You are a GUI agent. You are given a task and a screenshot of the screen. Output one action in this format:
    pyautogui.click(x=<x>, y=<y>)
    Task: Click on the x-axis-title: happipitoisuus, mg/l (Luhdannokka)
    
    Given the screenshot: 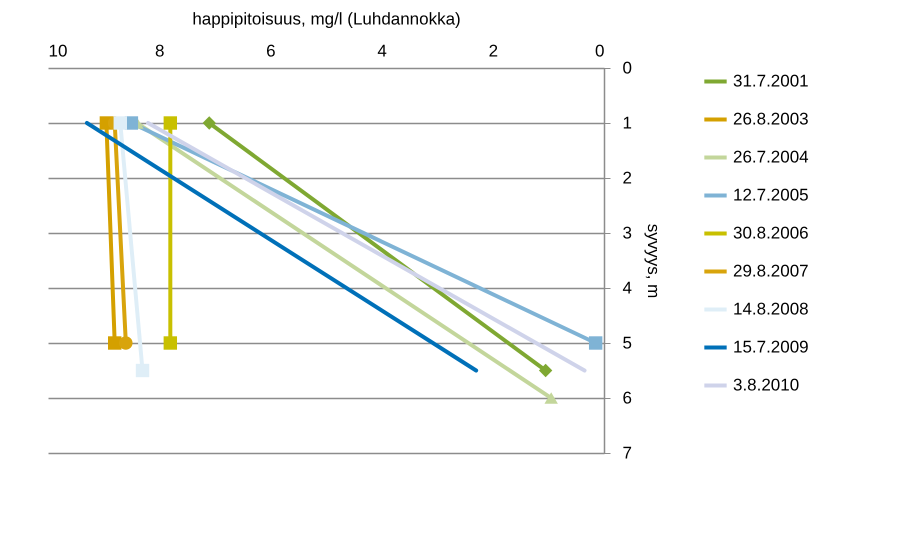 What is the action you would take?
    pyautogui.click(x=326, y=19)
    